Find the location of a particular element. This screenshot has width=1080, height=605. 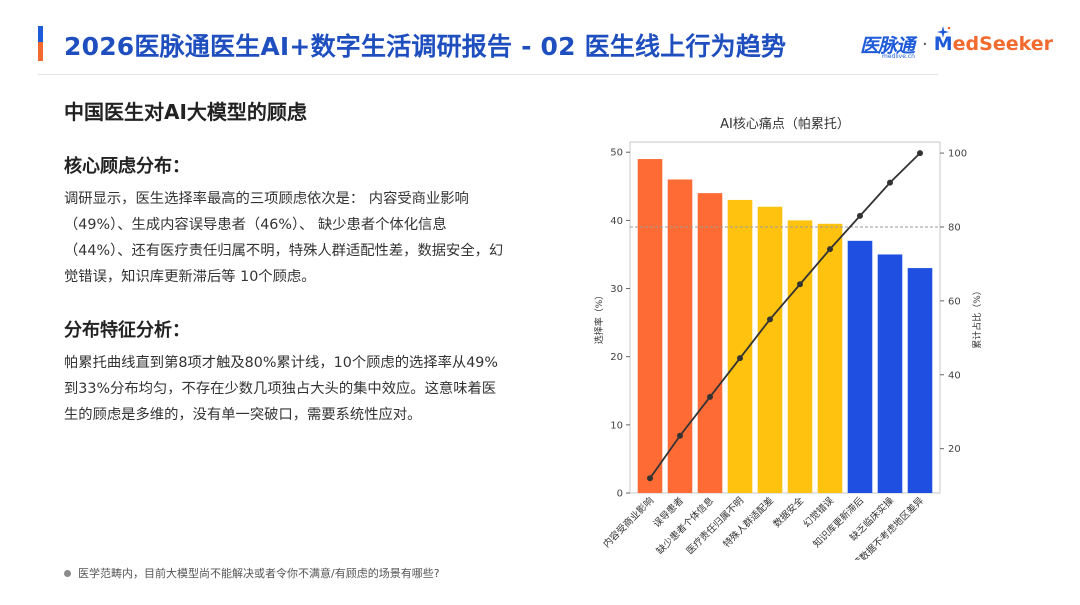

footnote-bullet-icon is located at coordinates (67, 573).